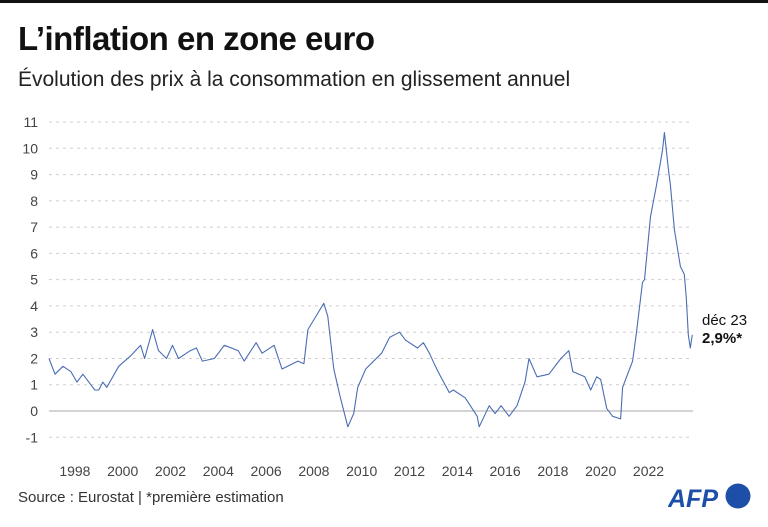  What do you see at coordinates (74, 471) in the screenshot?
I see `x-tick-label: 1998` at bounding box center [74, 471].